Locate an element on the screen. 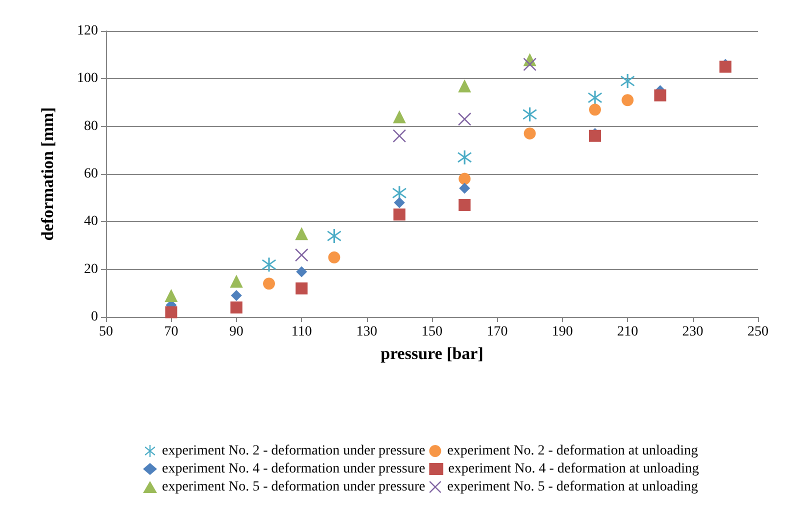 The image size is (791, 515). legend-label: experiment No. 2 - deformation under pressure is located at coordinates (294, 451).